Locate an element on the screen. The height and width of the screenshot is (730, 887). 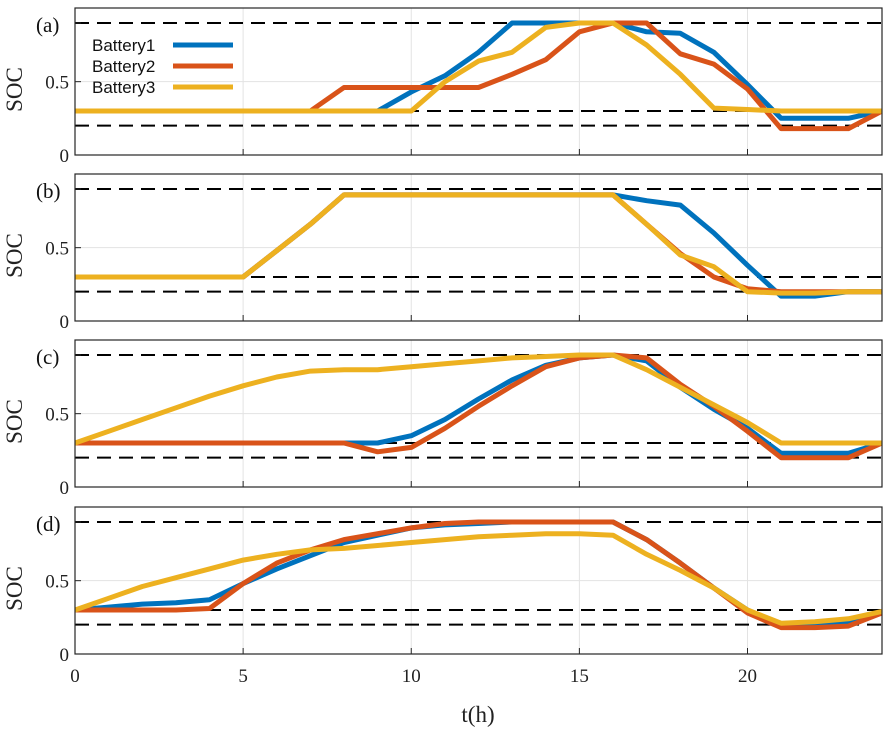
series-battery2-c is located at coordinates (478, 406).